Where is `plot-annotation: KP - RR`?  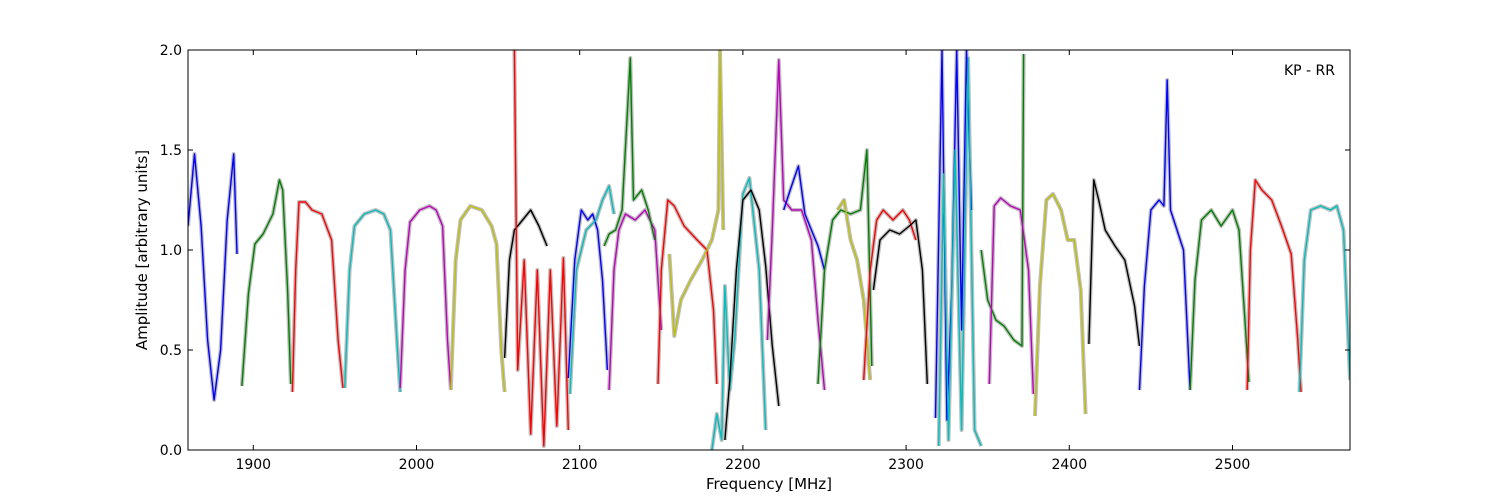 plot-annotation: KP - RR is located at coordinates (1309, 71).